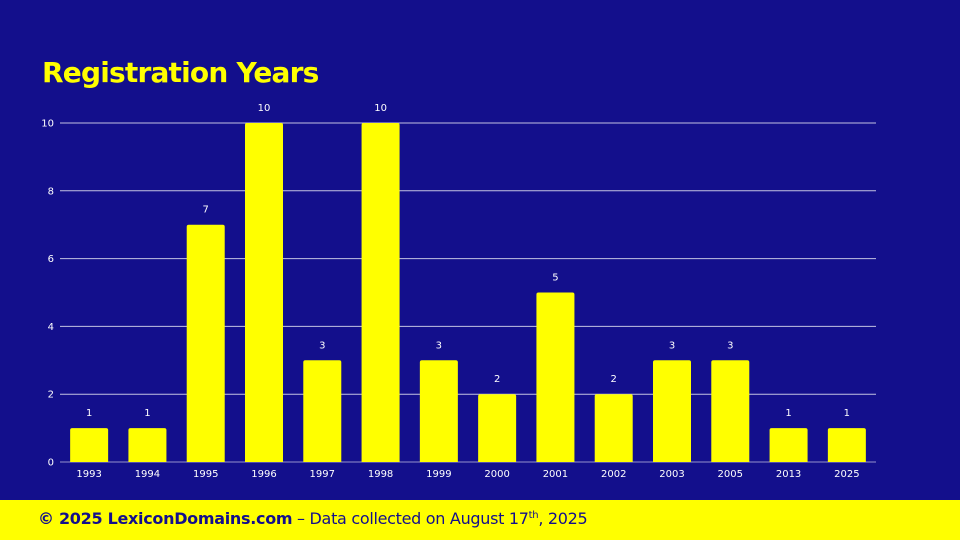 The height and width of the screenshot is (540, 960). I want to click on x-tick-label: 1998, so click(380, 474).